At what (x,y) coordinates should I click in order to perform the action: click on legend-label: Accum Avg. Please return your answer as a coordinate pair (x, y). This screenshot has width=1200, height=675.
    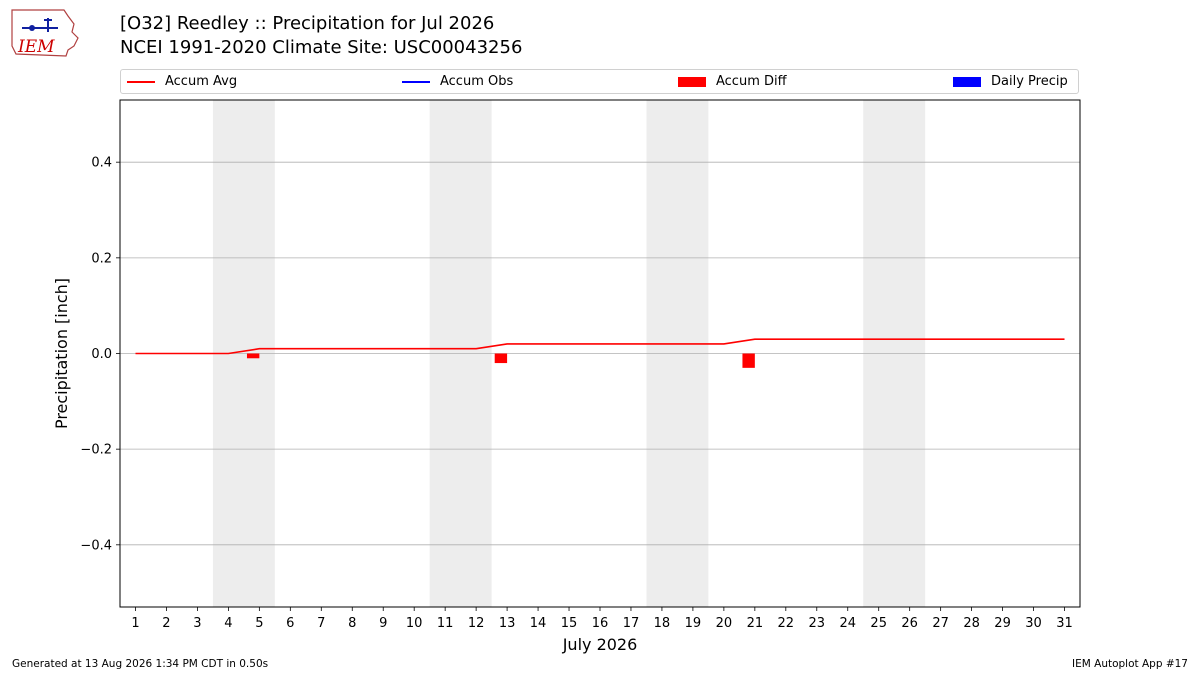
    Looking at the image, I should click on (201, 81).